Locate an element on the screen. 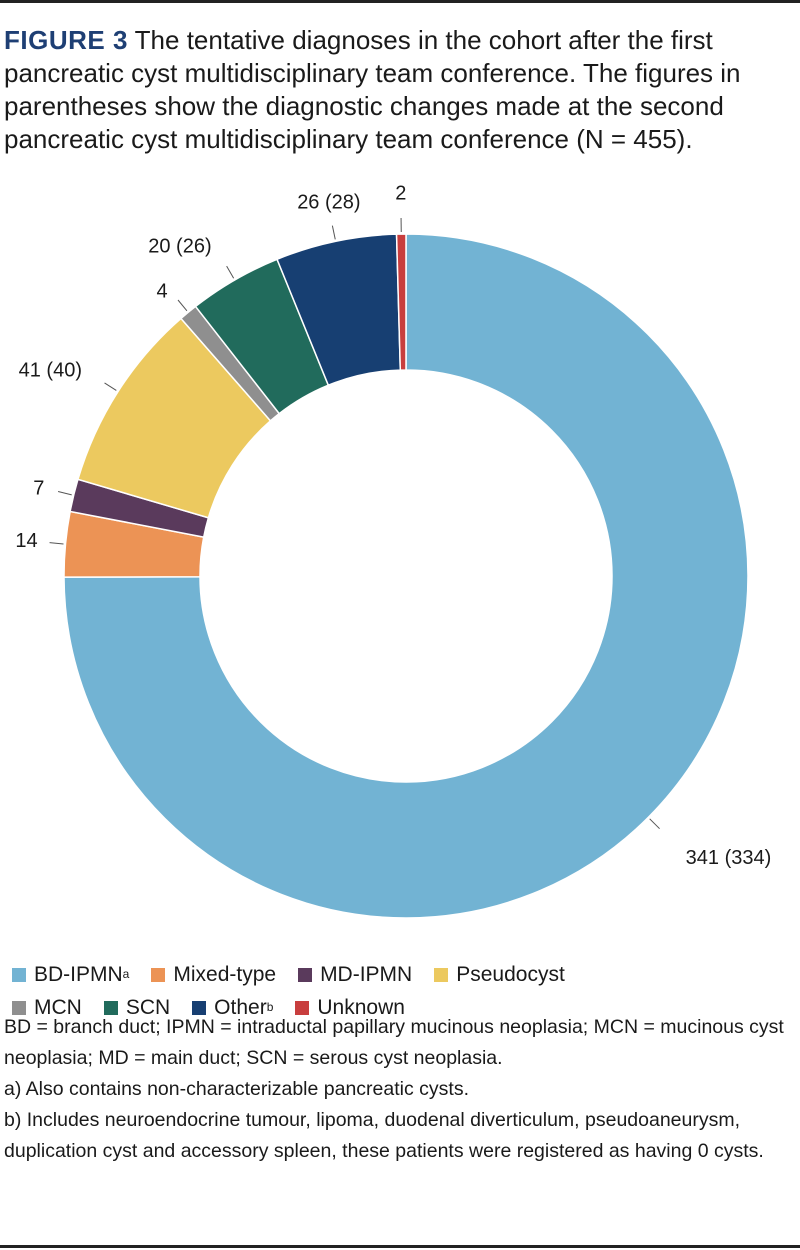 The image size is (800, 1250). leader-line-mcn is located at coordinates (182, 305).